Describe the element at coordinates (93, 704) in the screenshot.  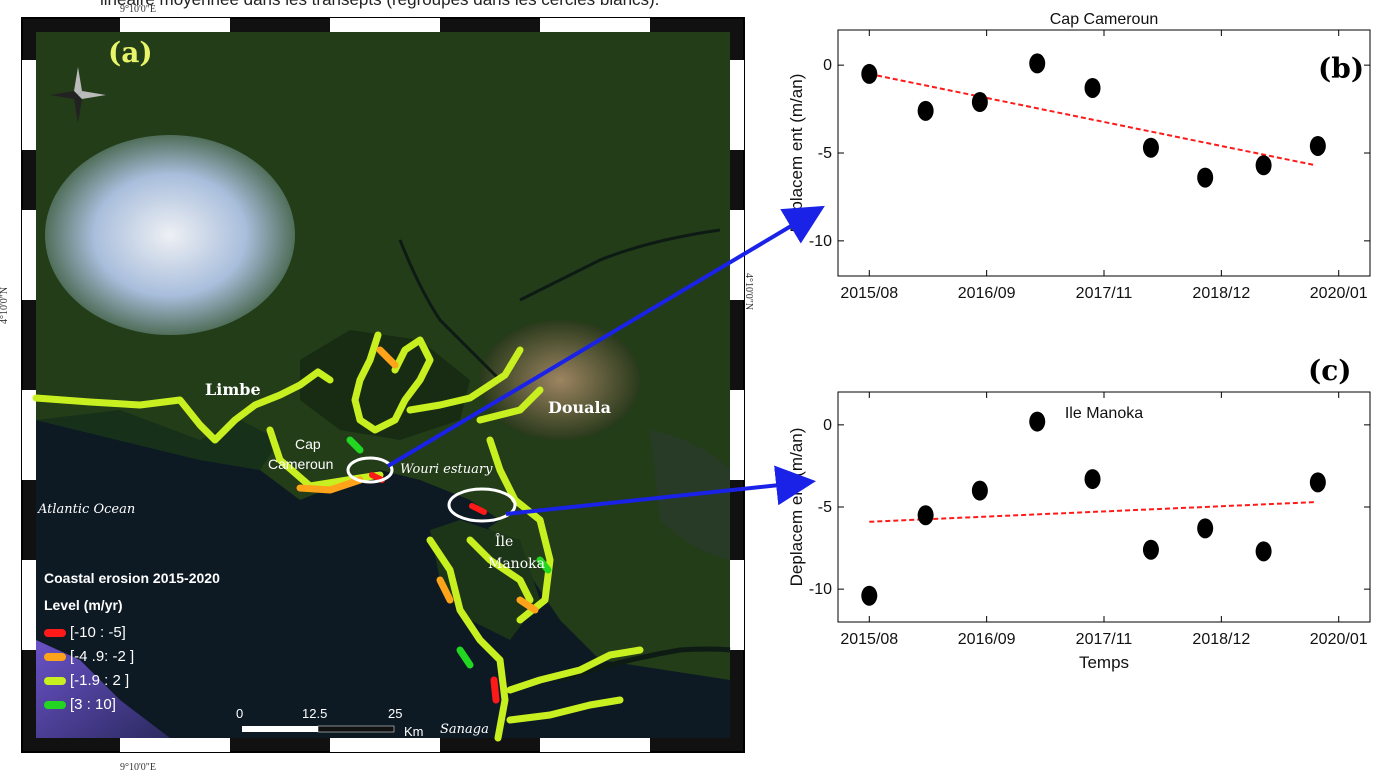
I see `legend-label: [3 : 10]` at that location.